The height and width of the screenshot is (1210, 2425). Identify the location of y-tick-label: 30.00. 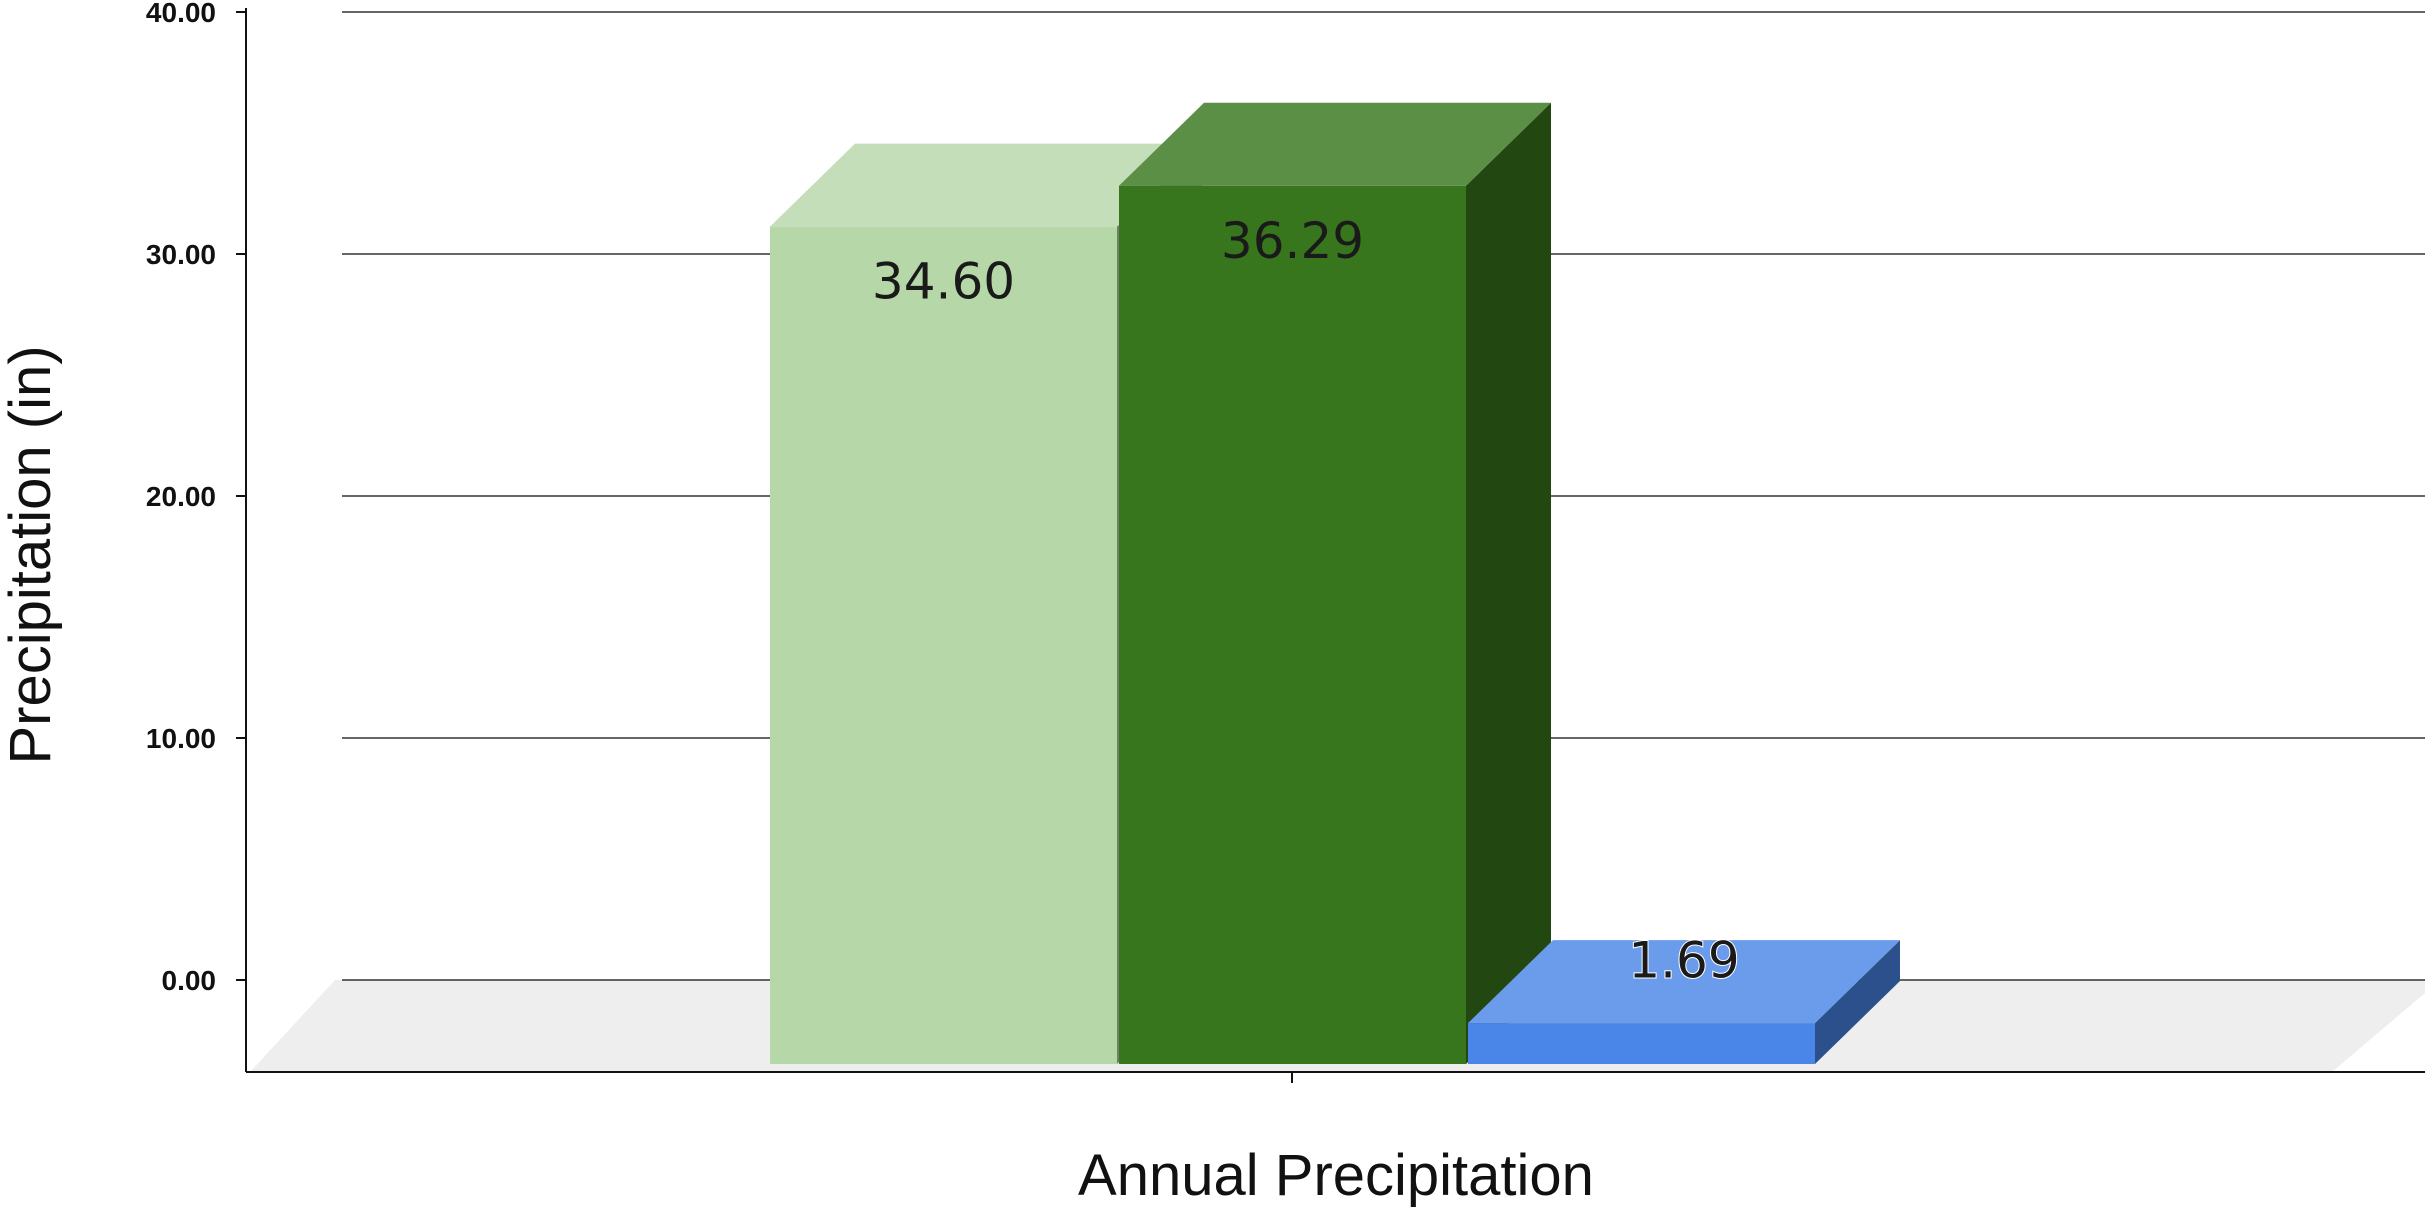
(181, 254).